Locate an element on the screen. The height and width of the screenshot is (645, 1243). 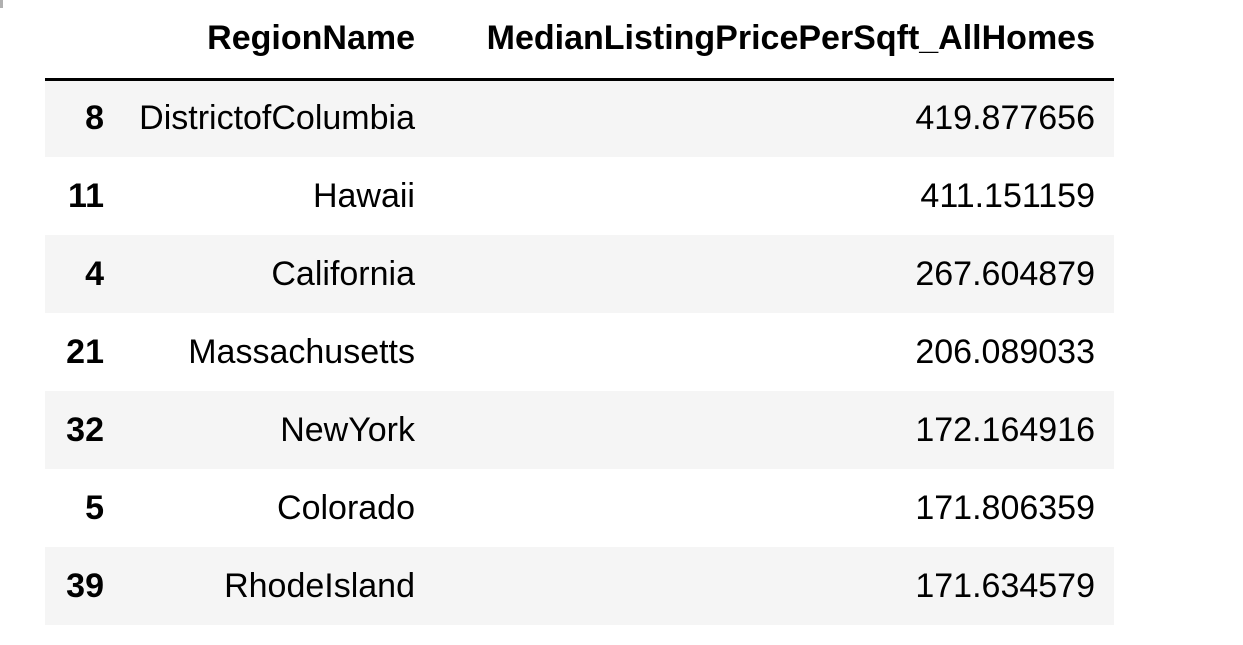
table-row: 8 DistrictofColumbia 419.877656 is located at coordinates (579, 118).